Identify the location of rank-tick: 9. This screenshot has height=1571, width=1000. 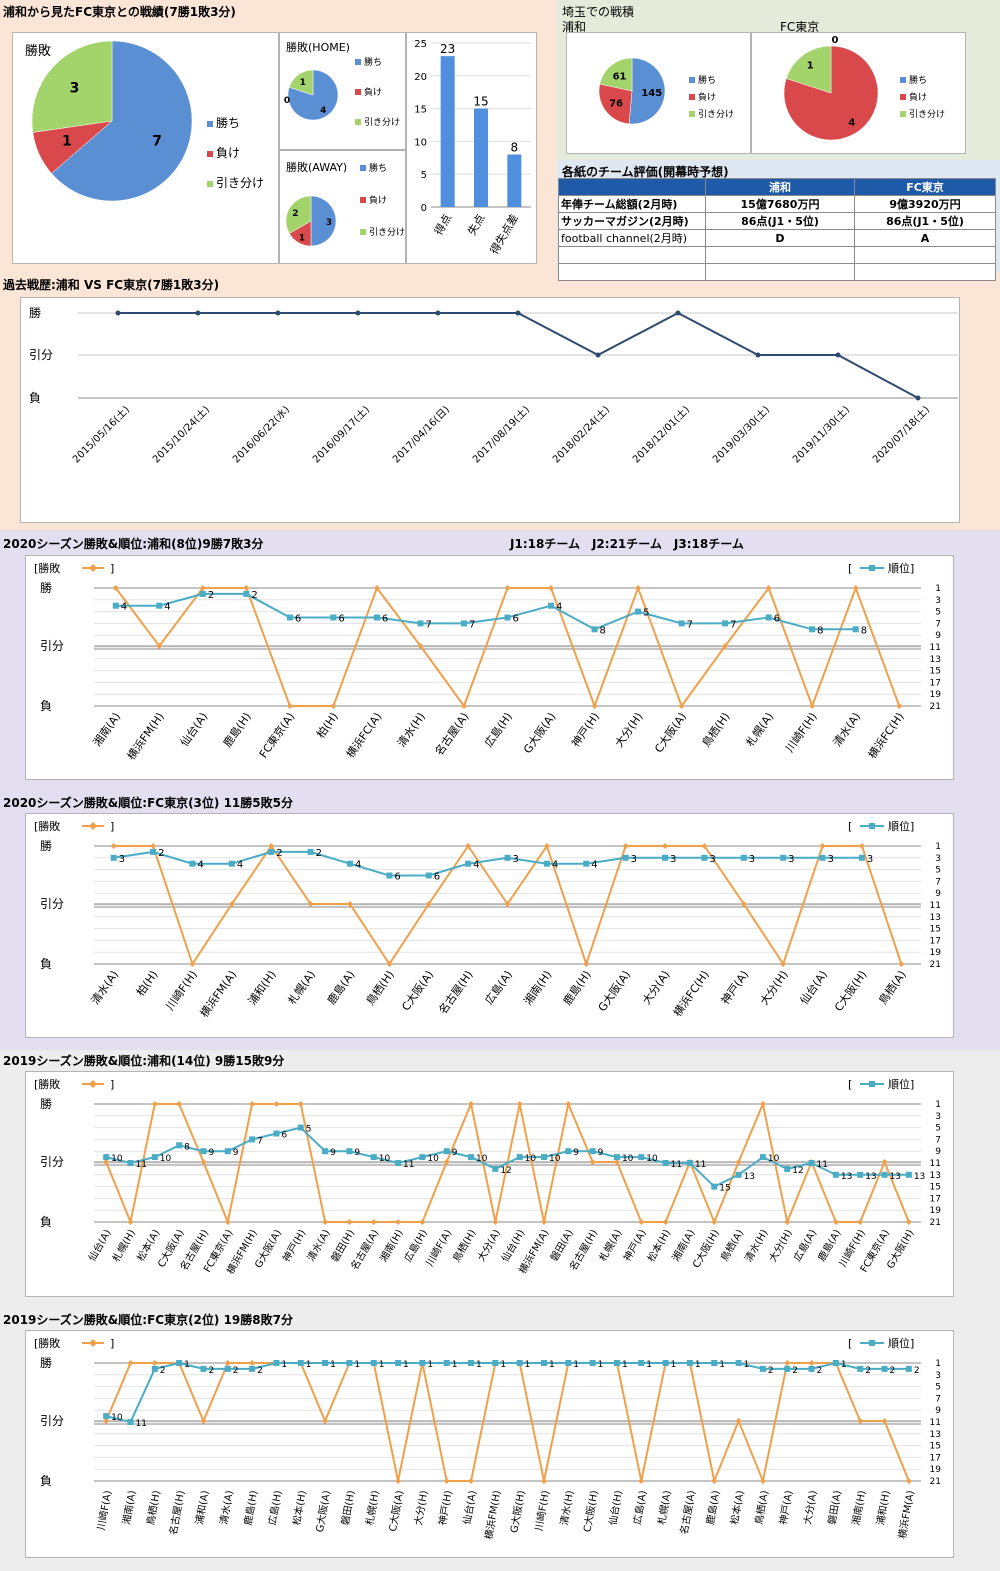
(938, 894).